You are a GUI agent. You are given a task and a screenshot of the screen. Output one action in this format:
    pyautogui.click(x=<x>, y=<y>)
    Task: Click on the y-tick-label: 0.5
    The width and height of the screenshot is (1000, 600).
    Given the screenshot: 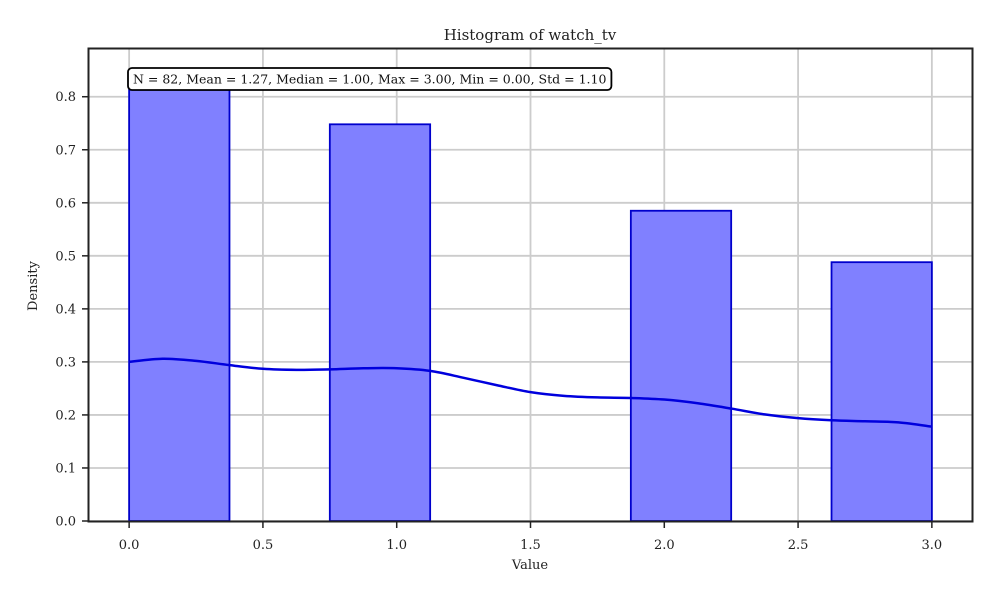 What is the action you would take?
    pyautogui.click(x=65, y=256)
    